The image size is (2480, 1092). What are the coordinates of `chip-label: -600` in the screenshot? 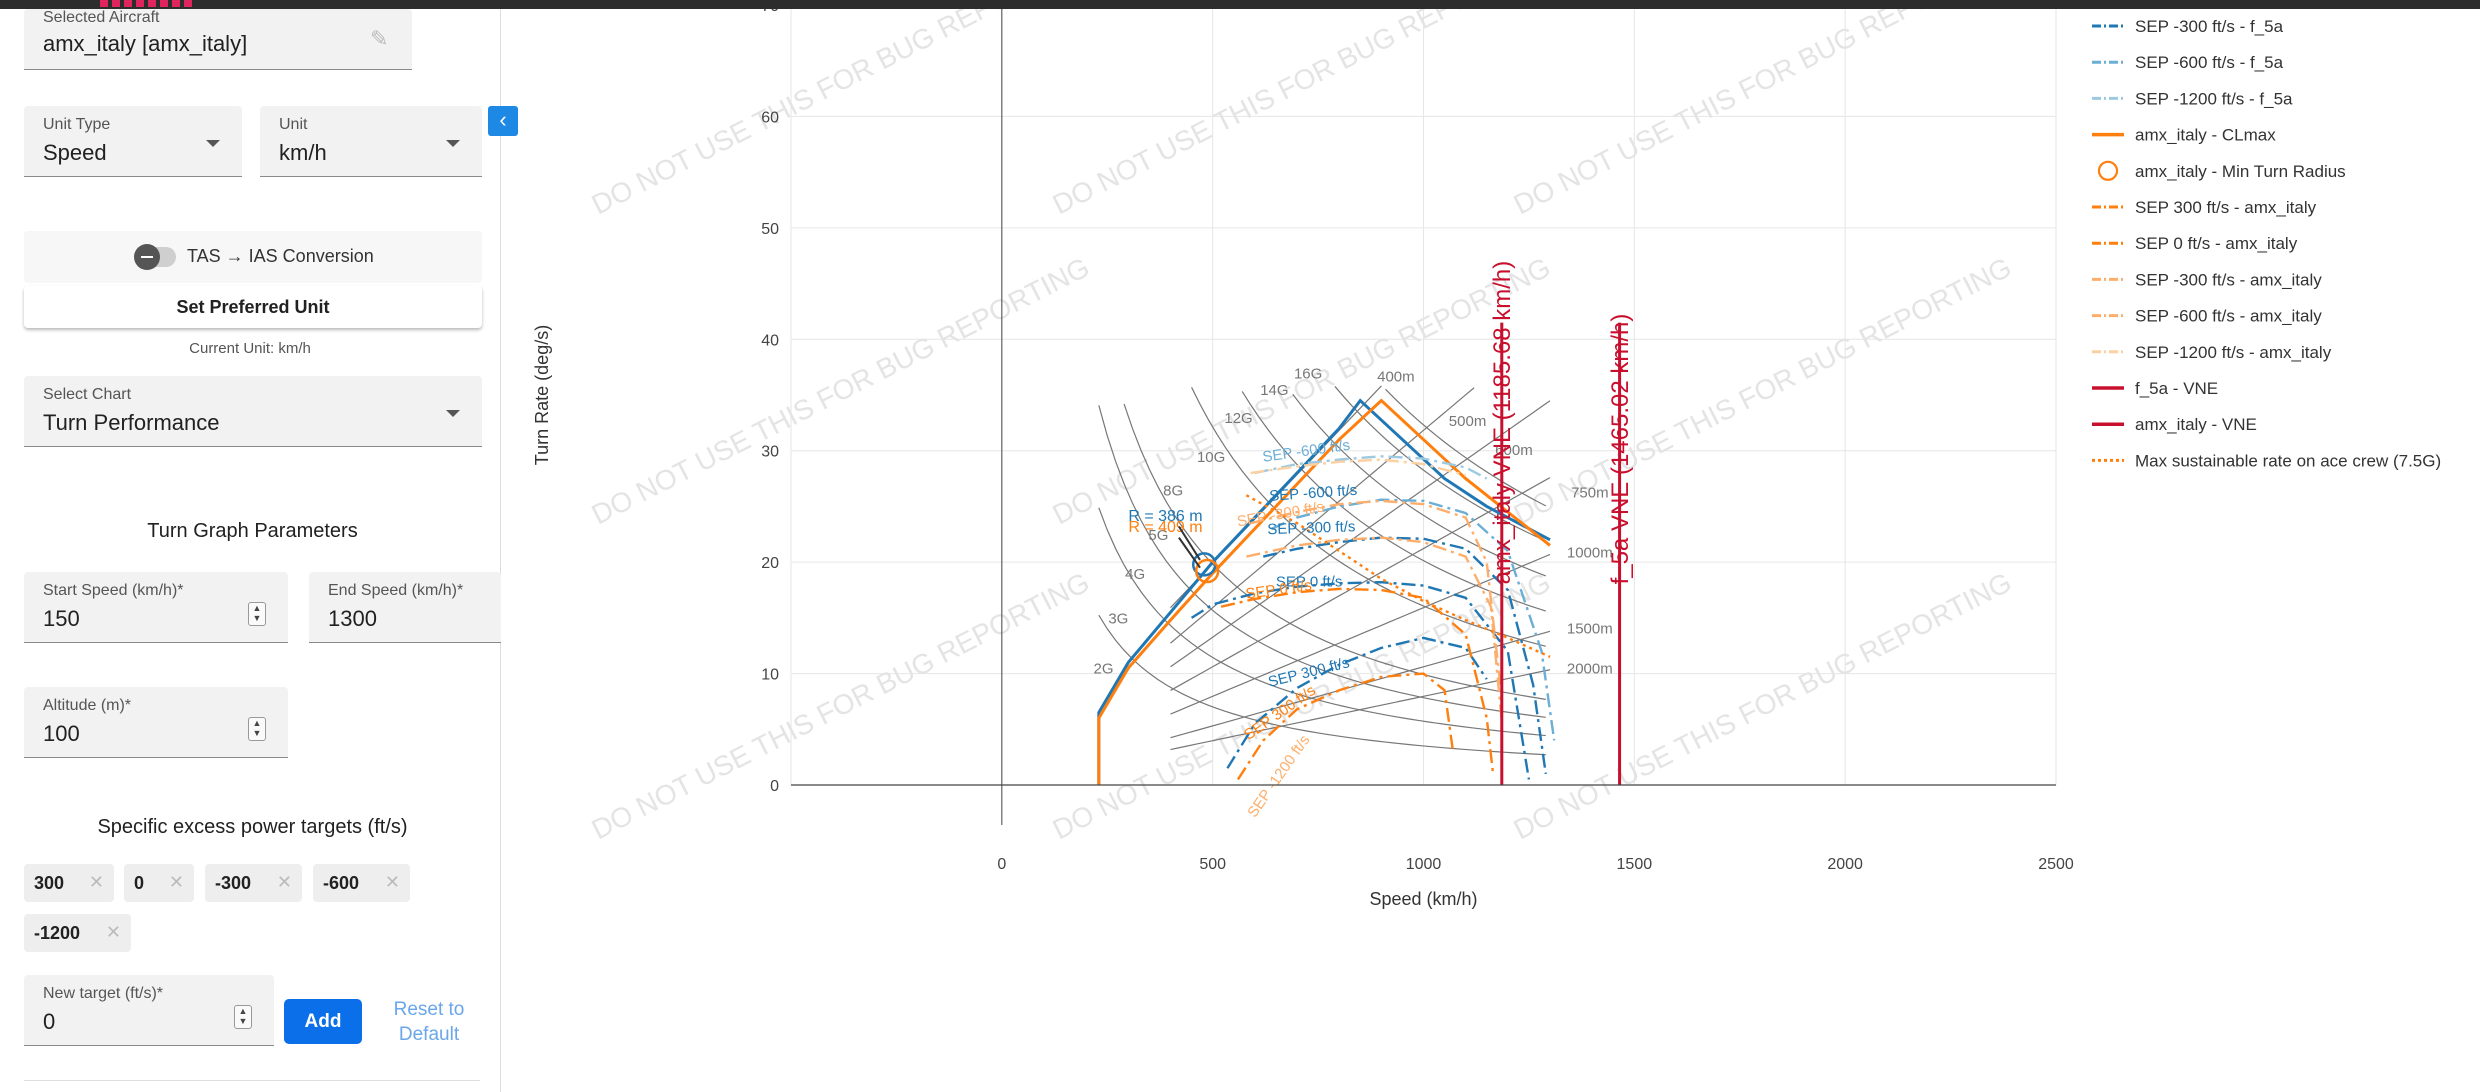 It's located at (341, 883).